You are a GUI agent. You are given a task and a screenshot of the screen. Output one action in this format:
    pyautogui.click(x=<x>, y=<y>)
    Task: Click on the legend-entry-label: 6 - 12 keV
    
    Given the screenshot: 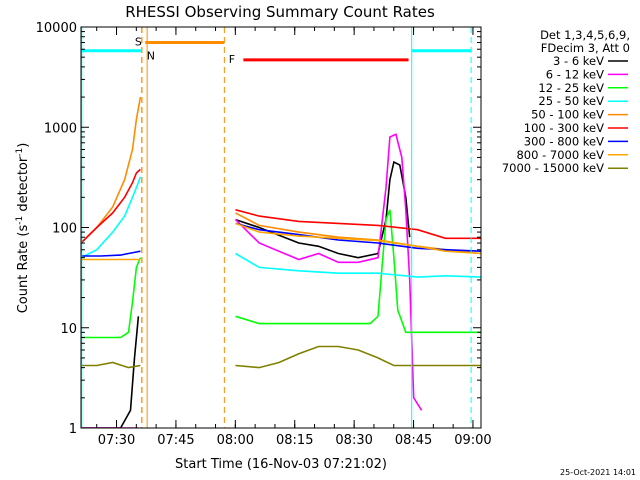 What is the action you would take?
    pyautogui.click(x=575, y=74)
    